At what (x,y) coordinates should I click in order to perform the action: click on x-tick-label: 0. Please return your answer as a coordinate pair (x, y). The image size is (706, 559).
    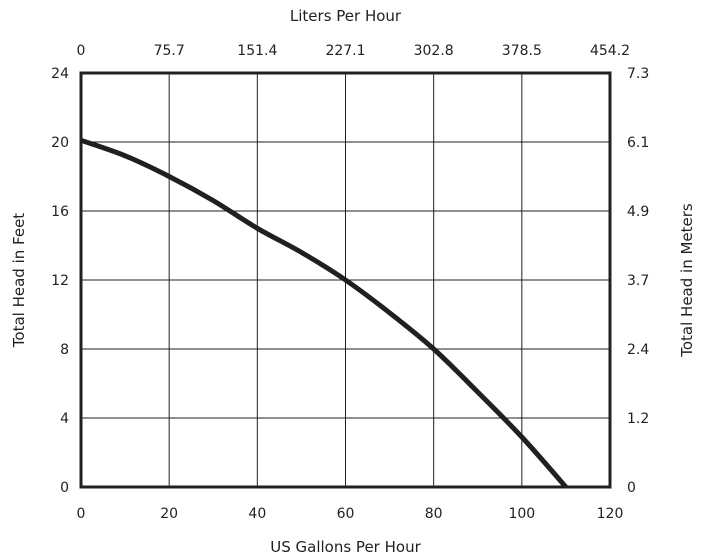
    Looking at the image, I should click on (81, 514).